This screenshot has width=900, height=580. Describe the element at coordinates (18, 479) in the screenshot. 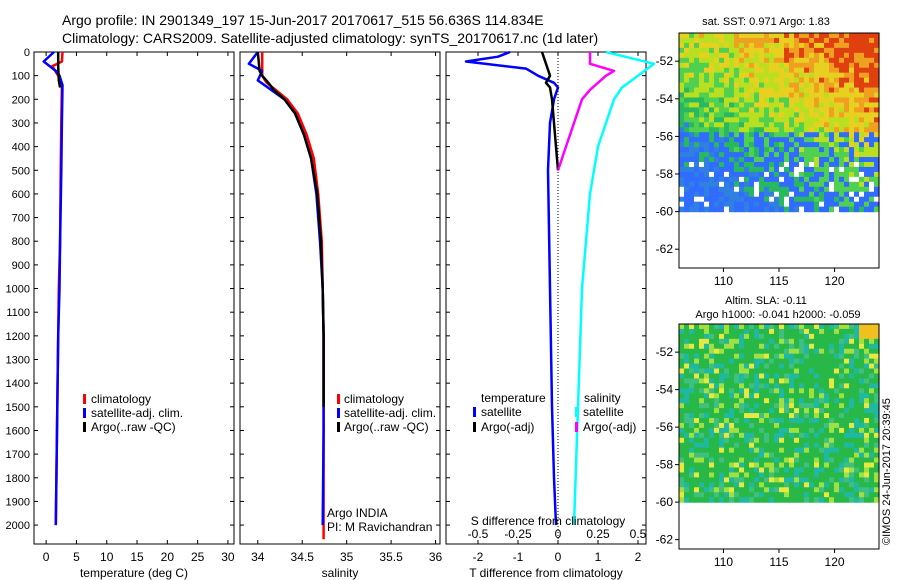

I see `y-tick-label: 1800` at that location.